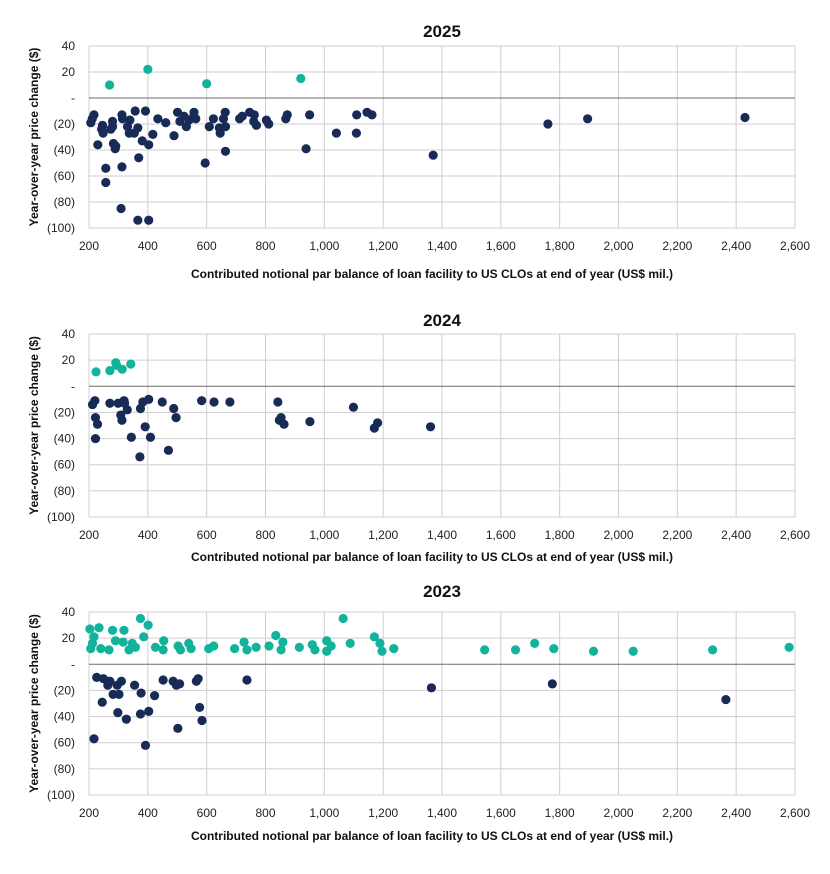  Describe the element at coordinates (69, 46) in the screenshot. I see `y-tick-label: 40` at that location.